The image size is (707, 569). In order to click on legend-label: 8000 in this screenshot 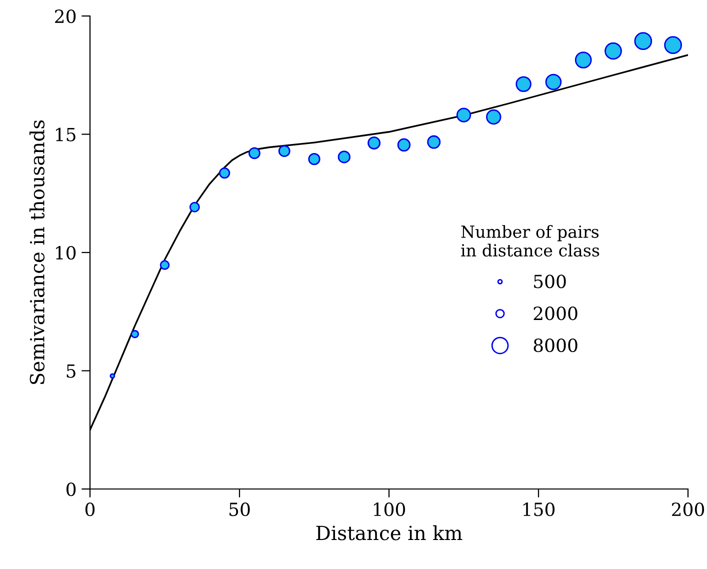, I will do `click(556, 345)`.